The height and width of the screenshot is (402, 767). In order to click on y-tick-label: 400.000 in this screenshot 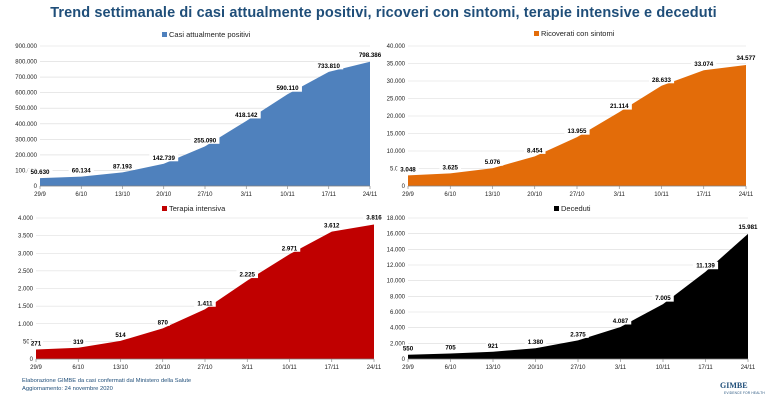, I will do `click(26, 125)`.